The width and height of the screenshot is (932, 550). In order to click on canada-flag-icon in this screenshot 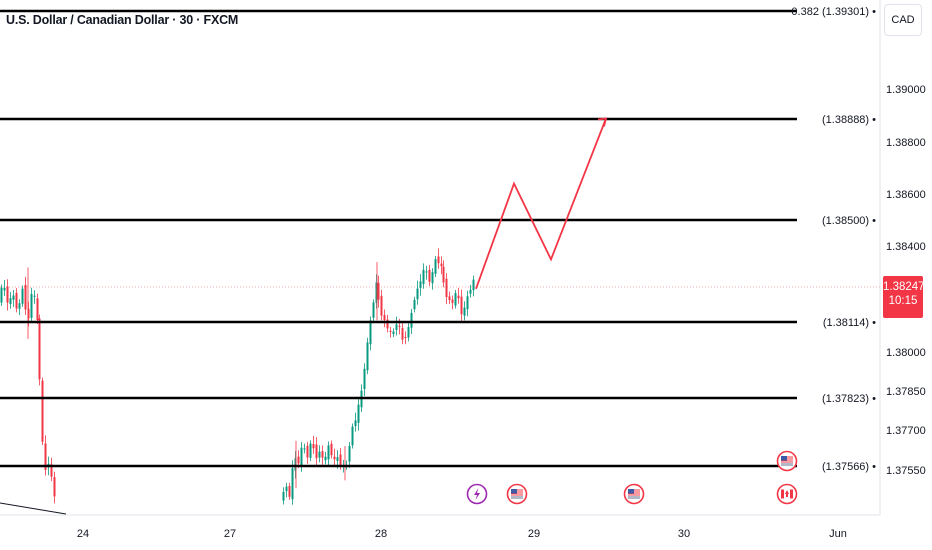, I will do `click(787, 494)`.